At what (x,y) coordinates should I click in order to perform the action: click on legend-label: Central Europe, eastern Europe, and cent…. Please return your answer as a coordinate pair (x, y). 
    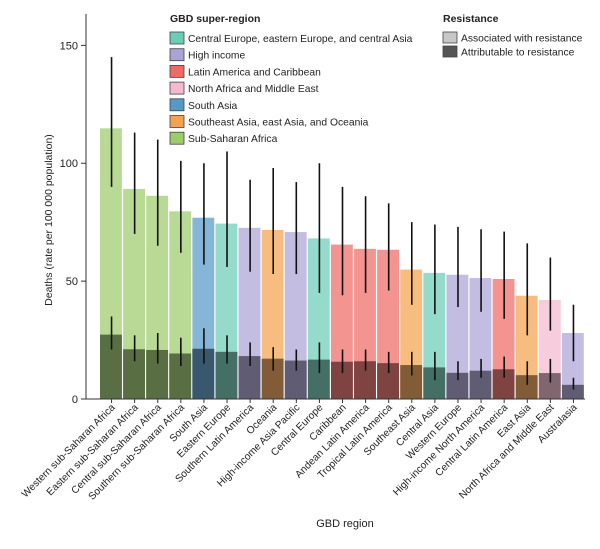
    Looking at the image, I should click on (300, 39).